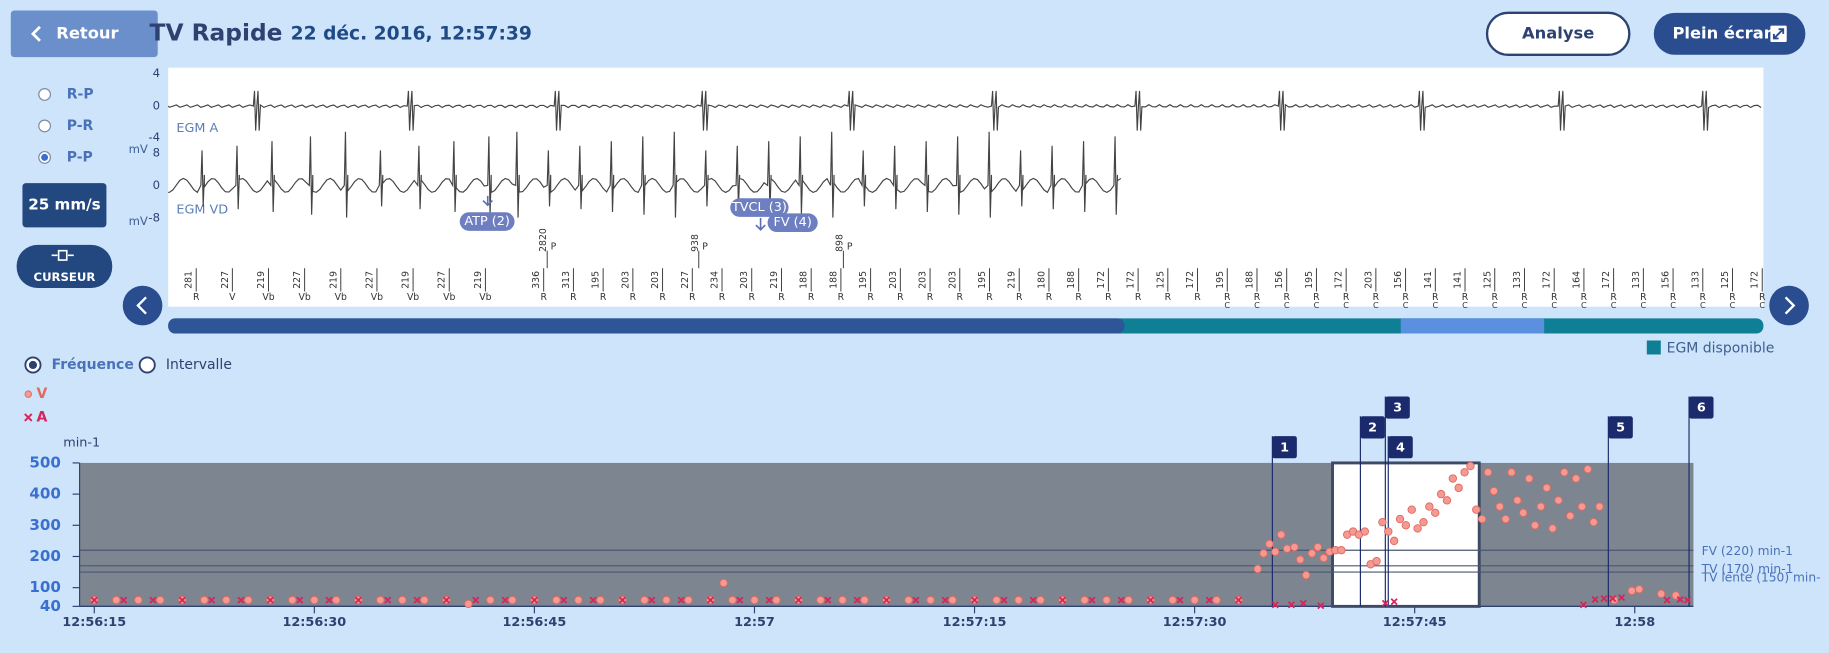 The height and width of the screenshot is (653, 1829). I want to click on marker-interval: 313, so click(566, 280).